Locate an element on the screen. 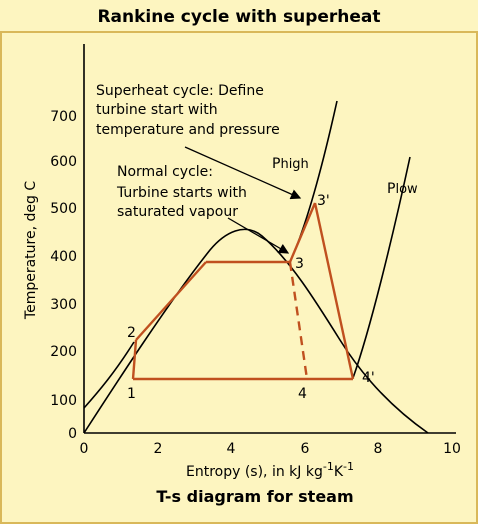  y-tick-label: 700 is located at coordinates (63, 117).